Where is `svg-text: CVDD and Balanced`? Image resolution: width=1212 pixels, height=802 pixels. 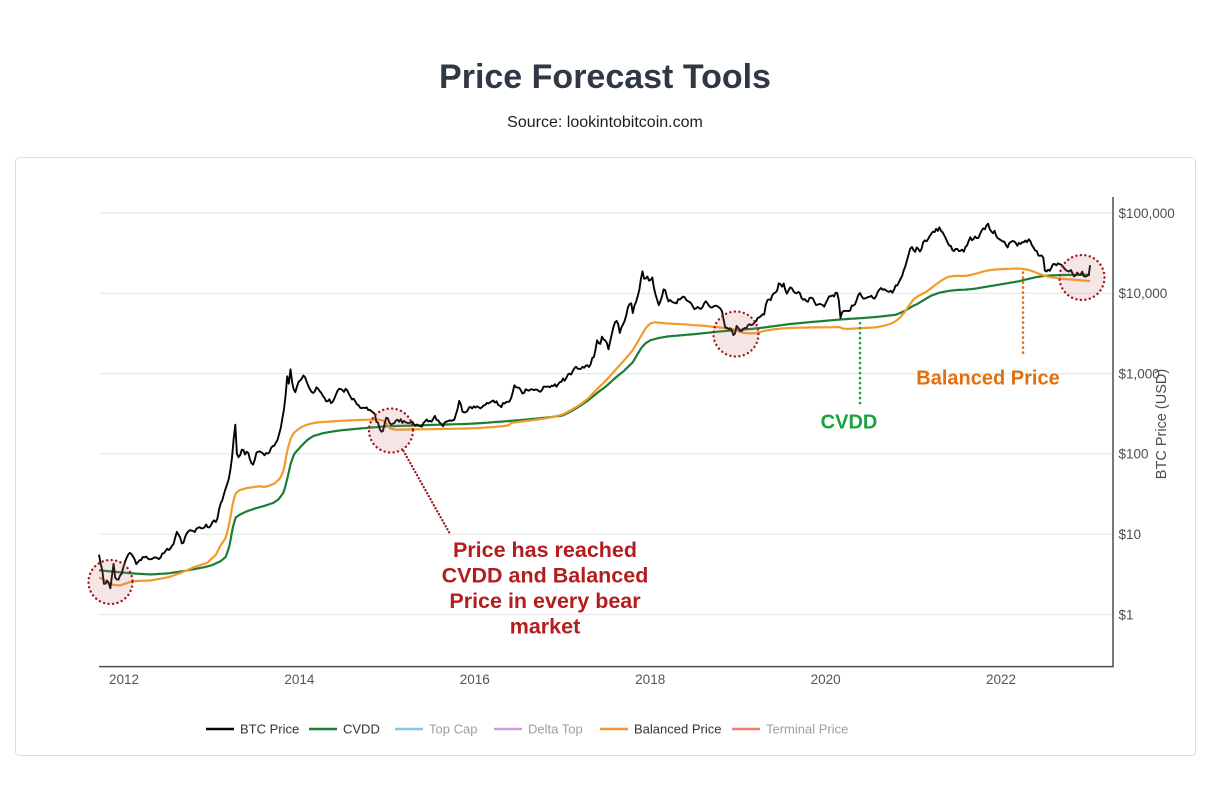
svg-text: CVDD and Balanced is located at coordinates (545, 576).